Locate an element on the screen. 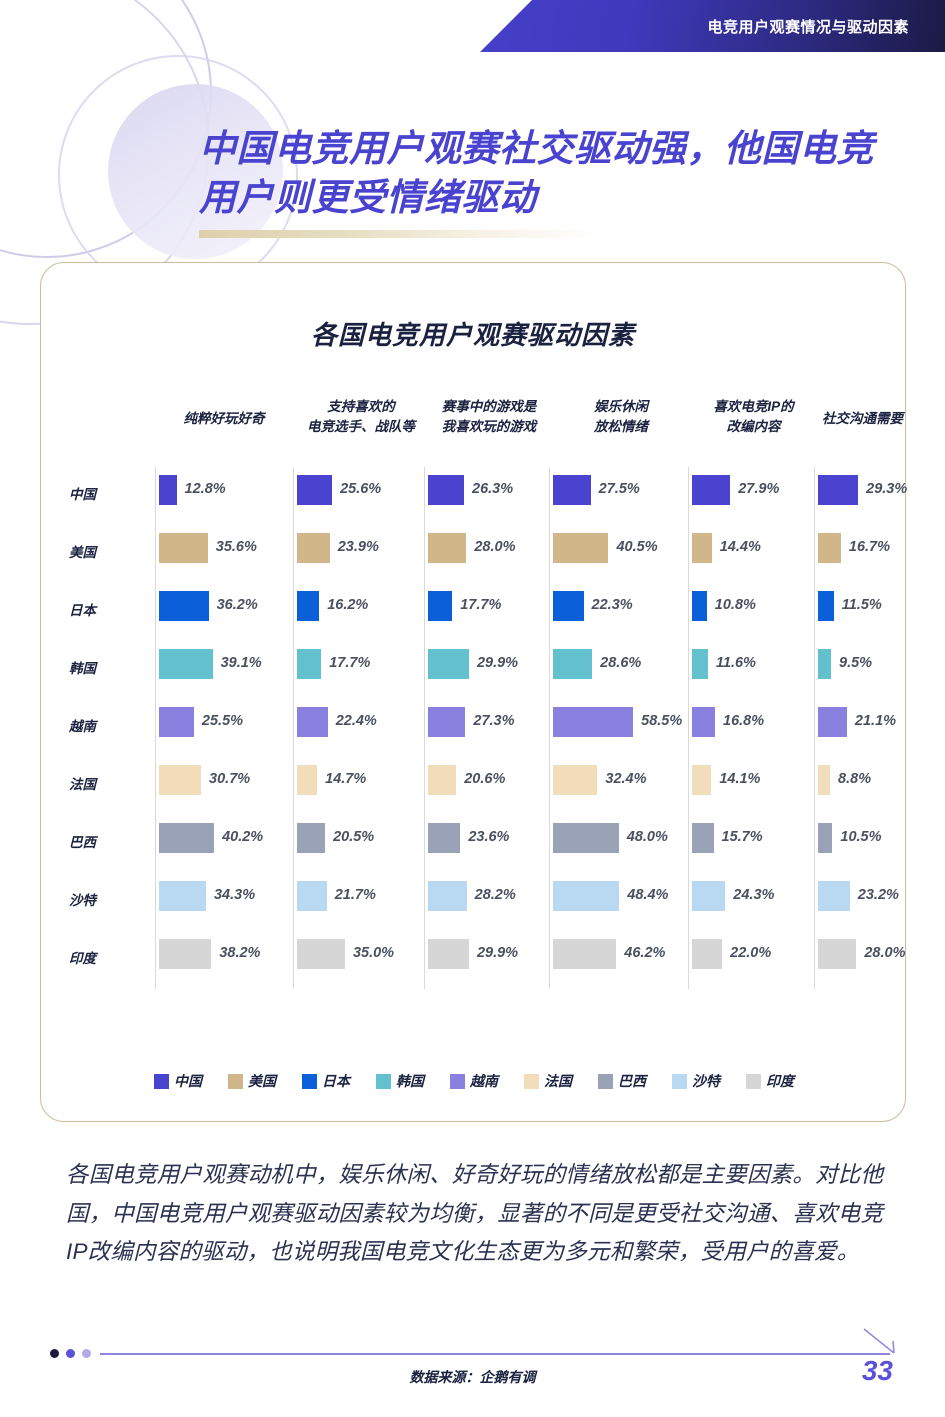 The image size is (945, 1417). bar-value-巴西-3: 23.6% is located at coordinates (489, 837).